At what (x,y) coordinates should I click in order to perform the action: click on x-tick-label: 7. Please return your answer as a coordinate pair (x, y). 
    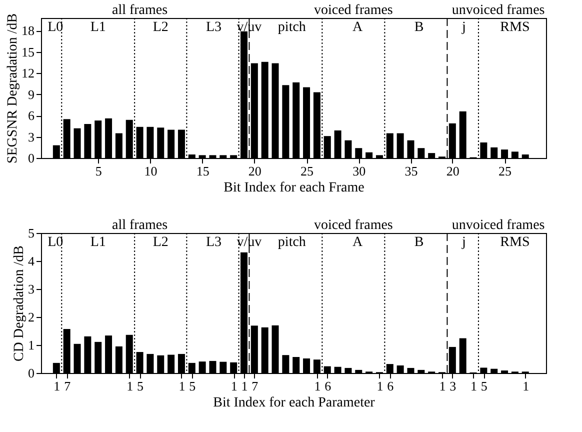
    Looking at the image, I should click on (68, 386).